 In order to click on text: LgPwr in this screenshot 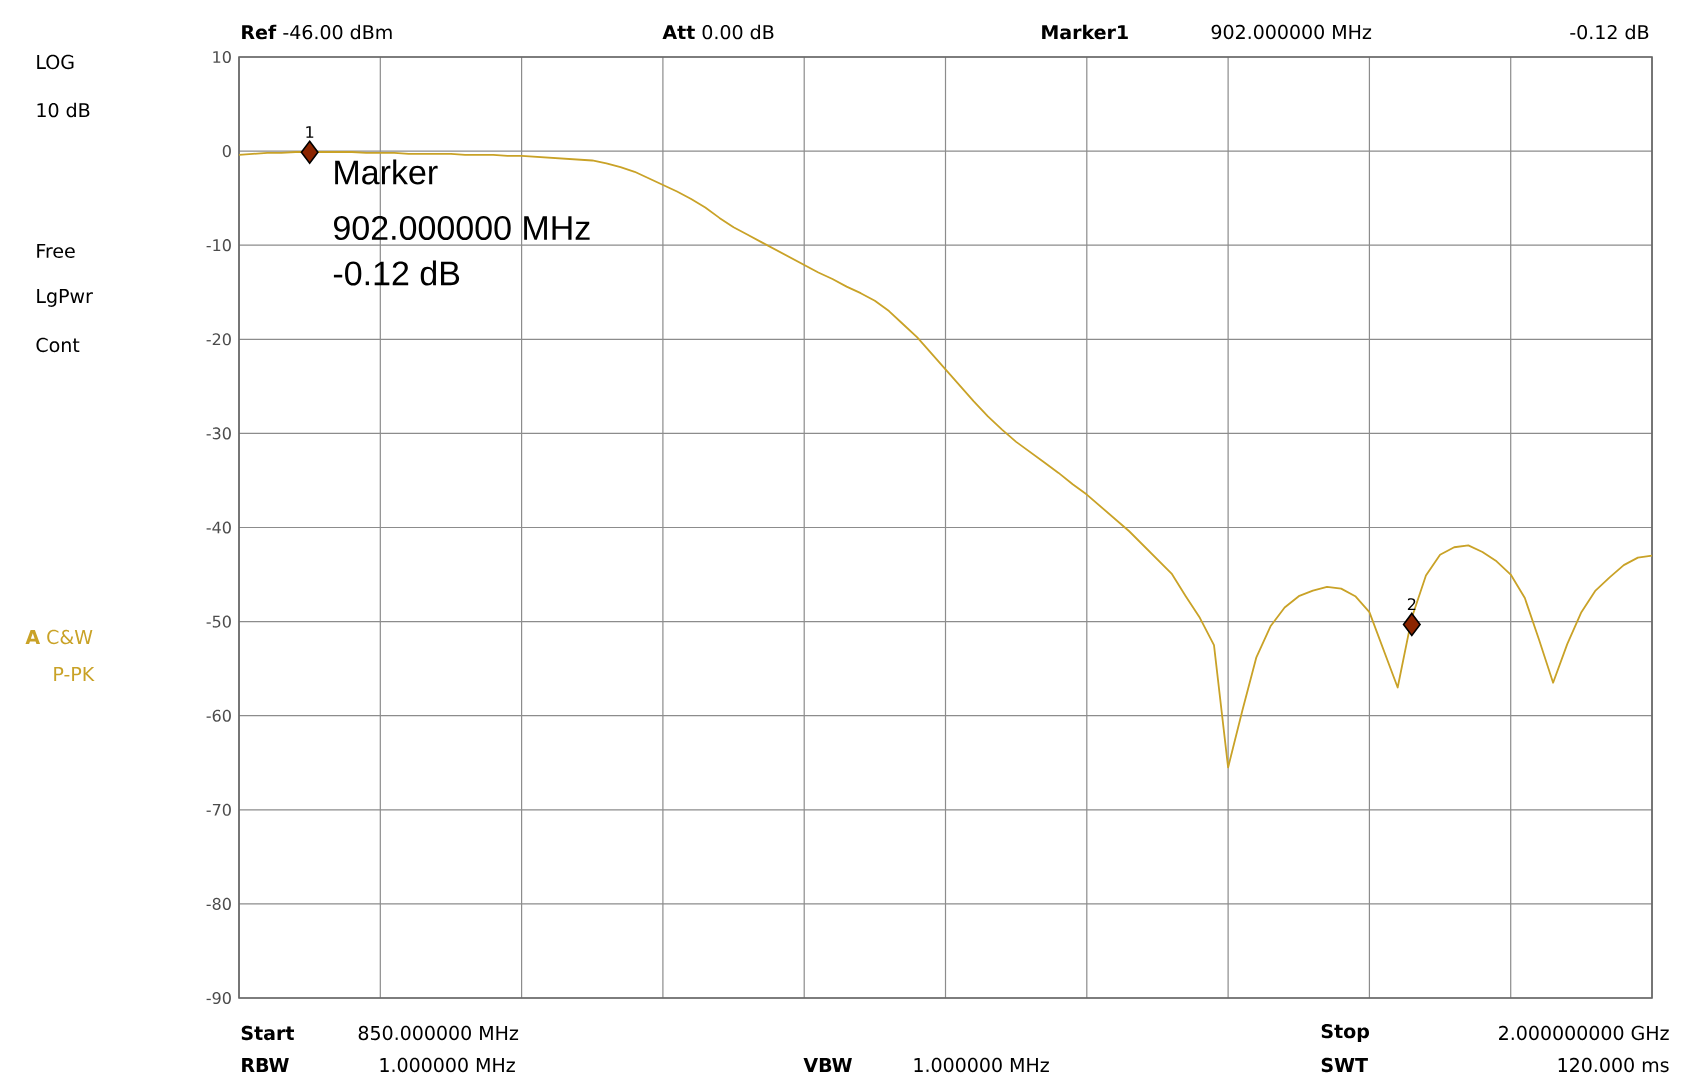, I will do `click(65, 298)`.